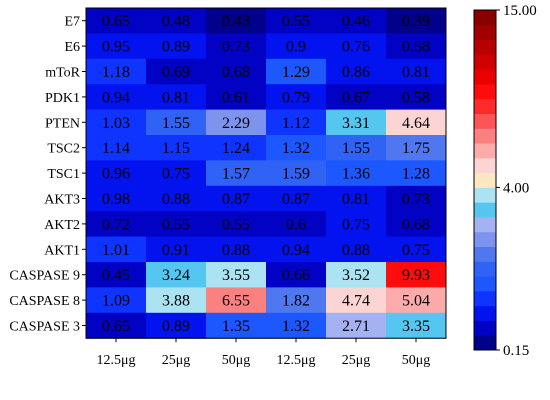  I want to click on cell-value-label: 0.68, so click(416, 224).